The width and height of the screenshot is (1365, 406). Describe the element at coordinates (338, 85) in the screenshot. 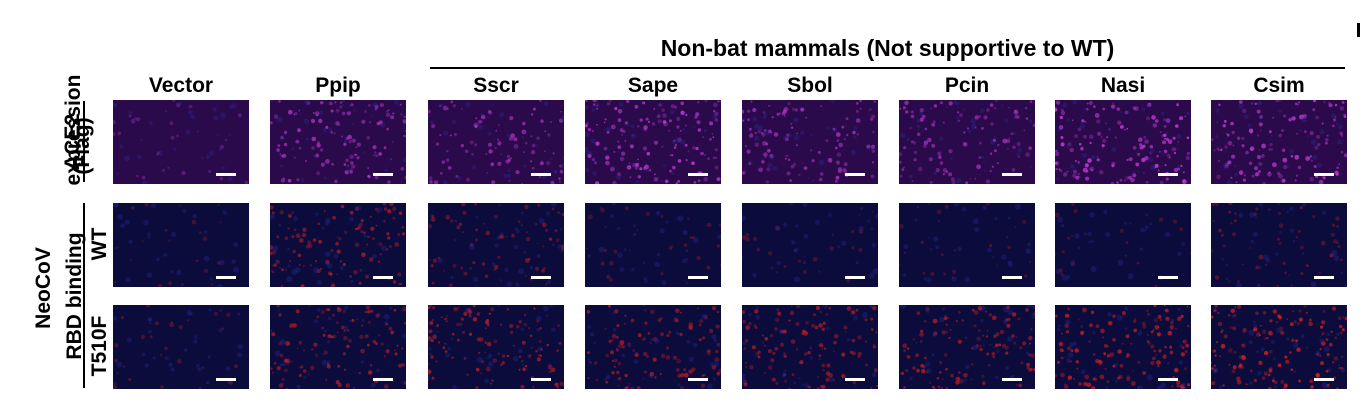

I see `column-label-ppip: Ppip` at that location.